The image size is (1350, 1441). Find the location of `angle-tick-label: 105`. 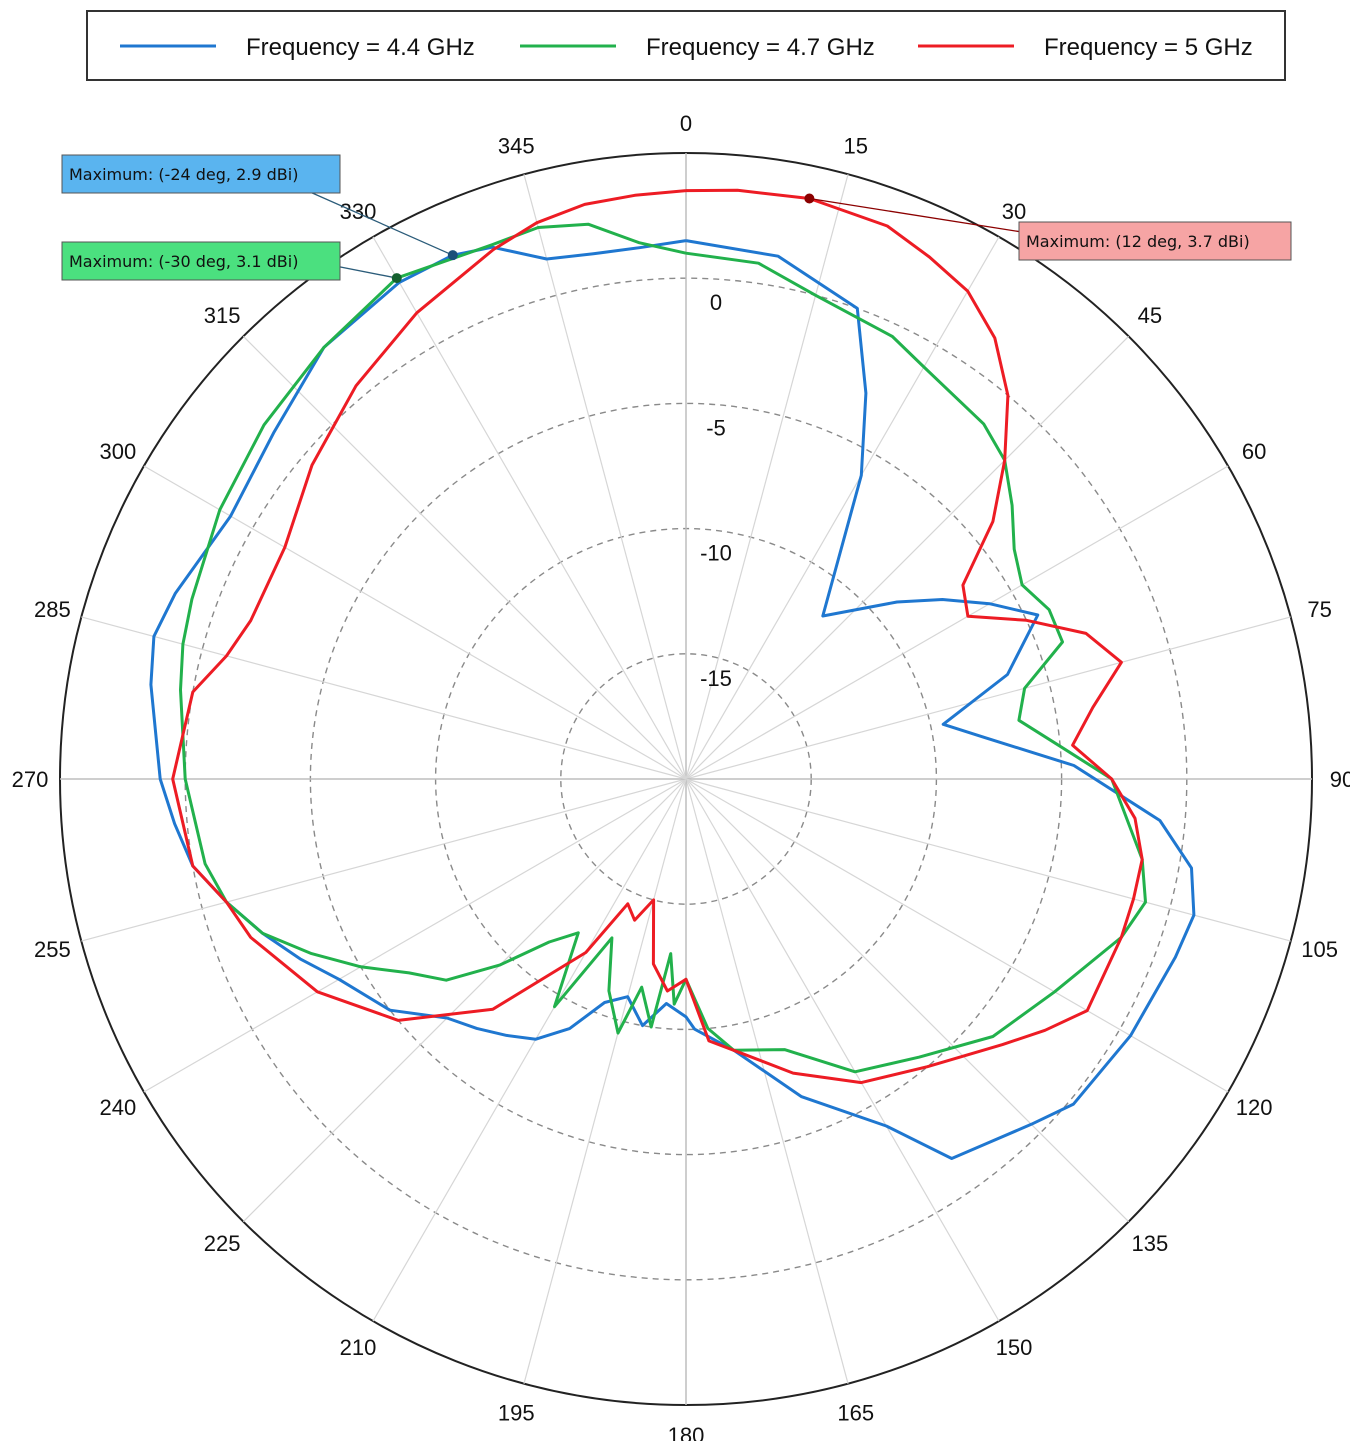

angle-tick-label: 105 is located at coordinates (1319, 949).